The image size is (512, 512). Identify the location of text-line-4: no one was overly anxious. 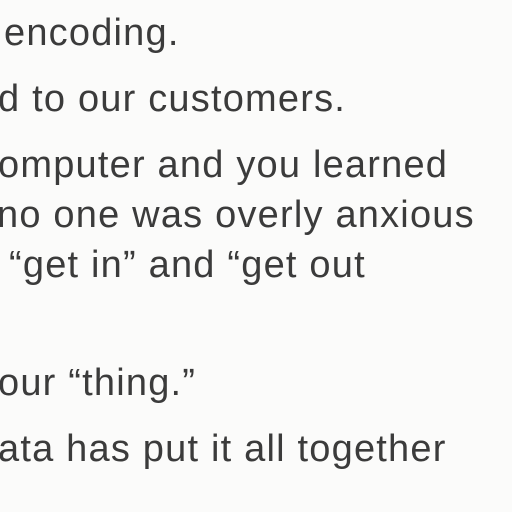
(237, 215).